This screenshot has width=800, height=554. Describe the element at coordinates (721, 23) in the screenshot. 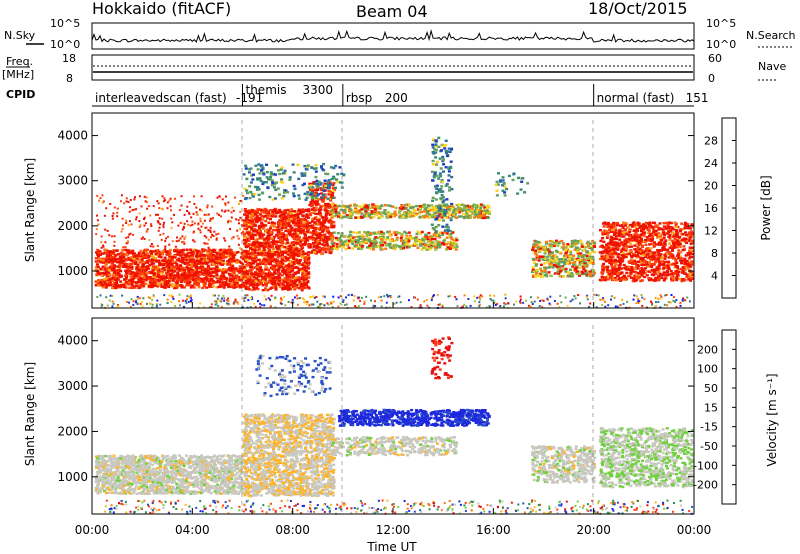

I see `noise-right-tick-top: 10^5` at that location.